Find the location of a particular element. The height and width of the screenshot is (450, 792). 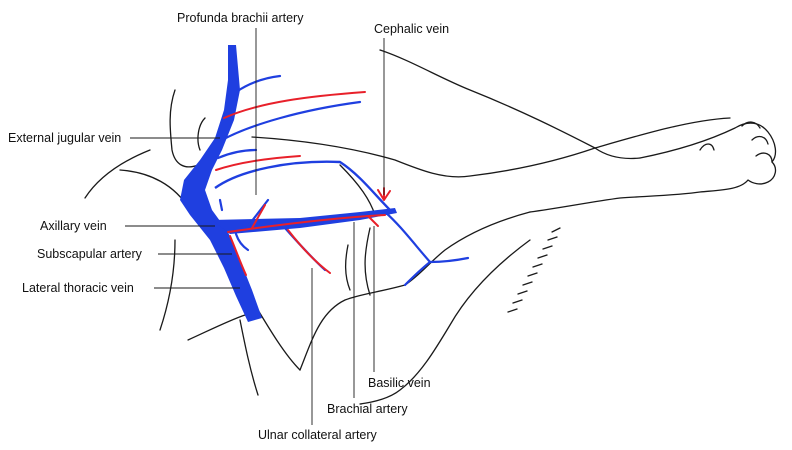

fur-hatching is located at coordinates (534, 270).